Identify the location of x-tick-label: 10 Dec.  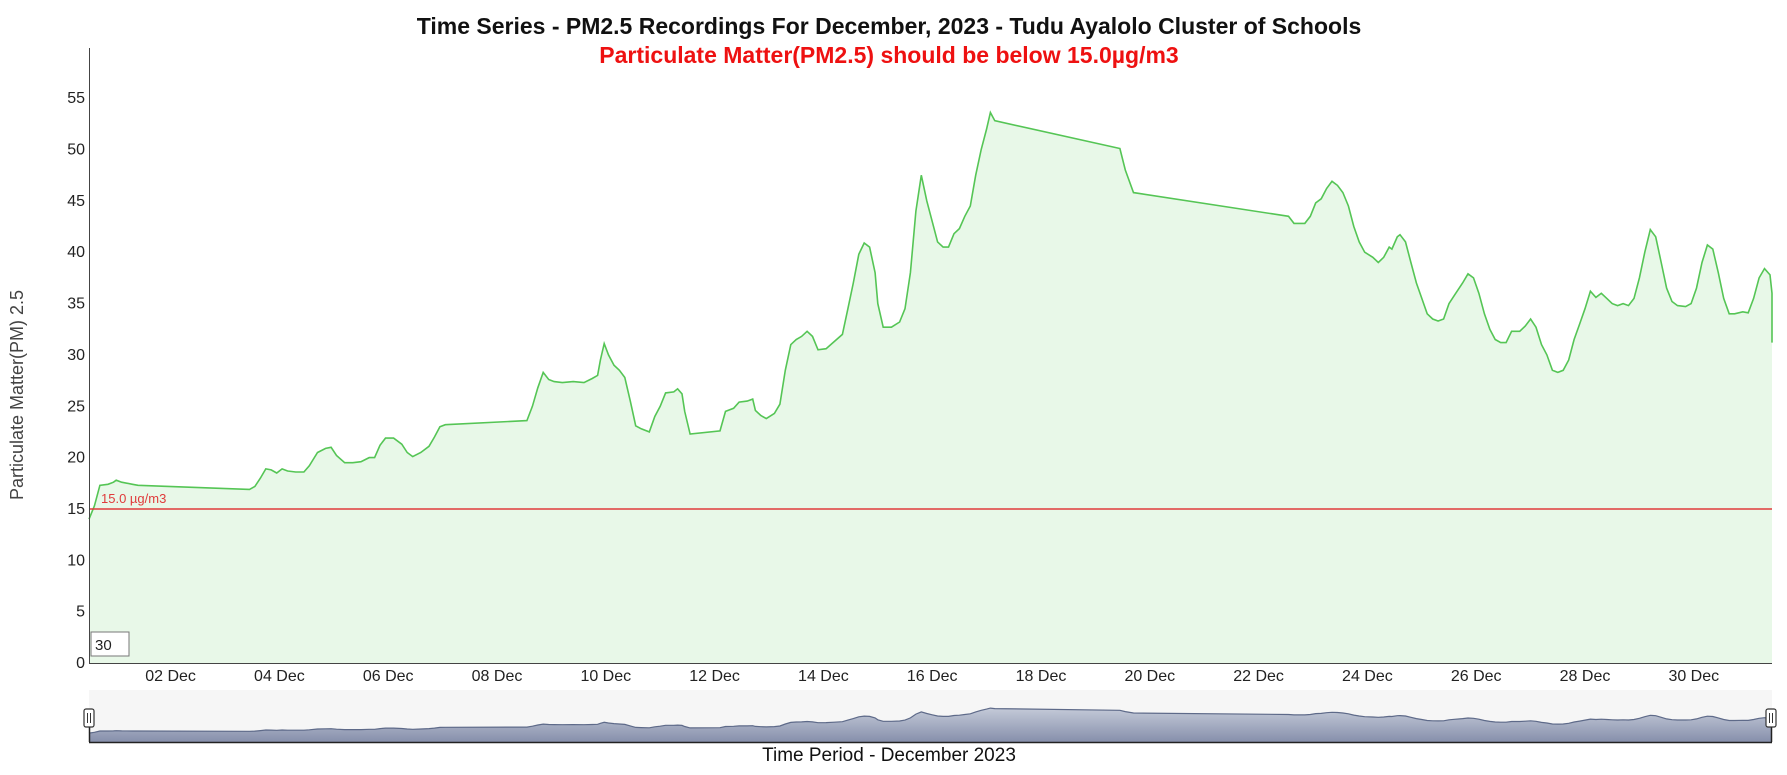
(605, 676).